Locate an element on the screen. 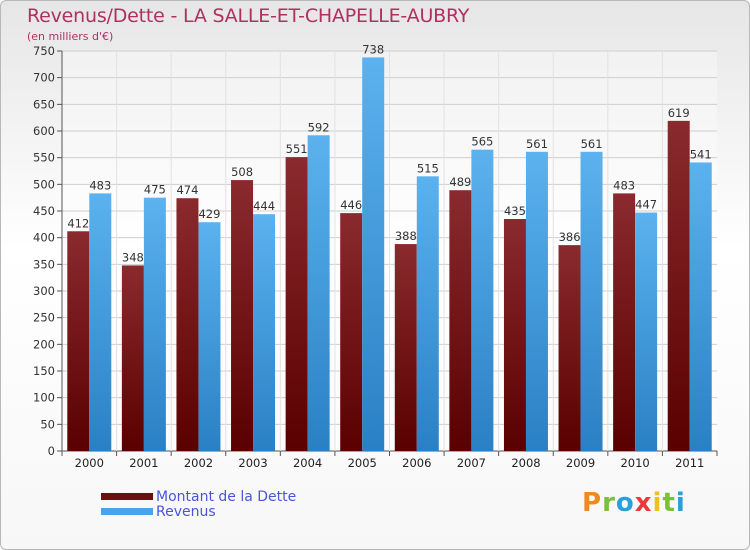 The height and width of the screenshot is (550, 750). y-tick-label: 700 is located at coordinates (44, 78).